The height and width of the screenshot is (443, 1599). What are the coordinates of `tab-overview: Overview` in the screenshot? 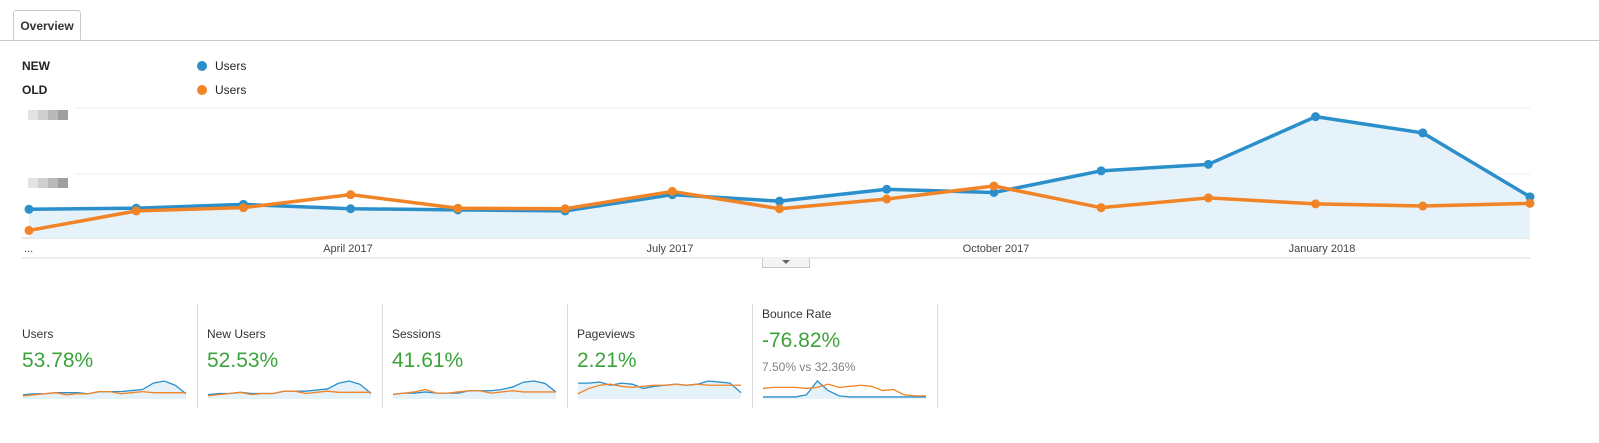 It's located at (47, 25).